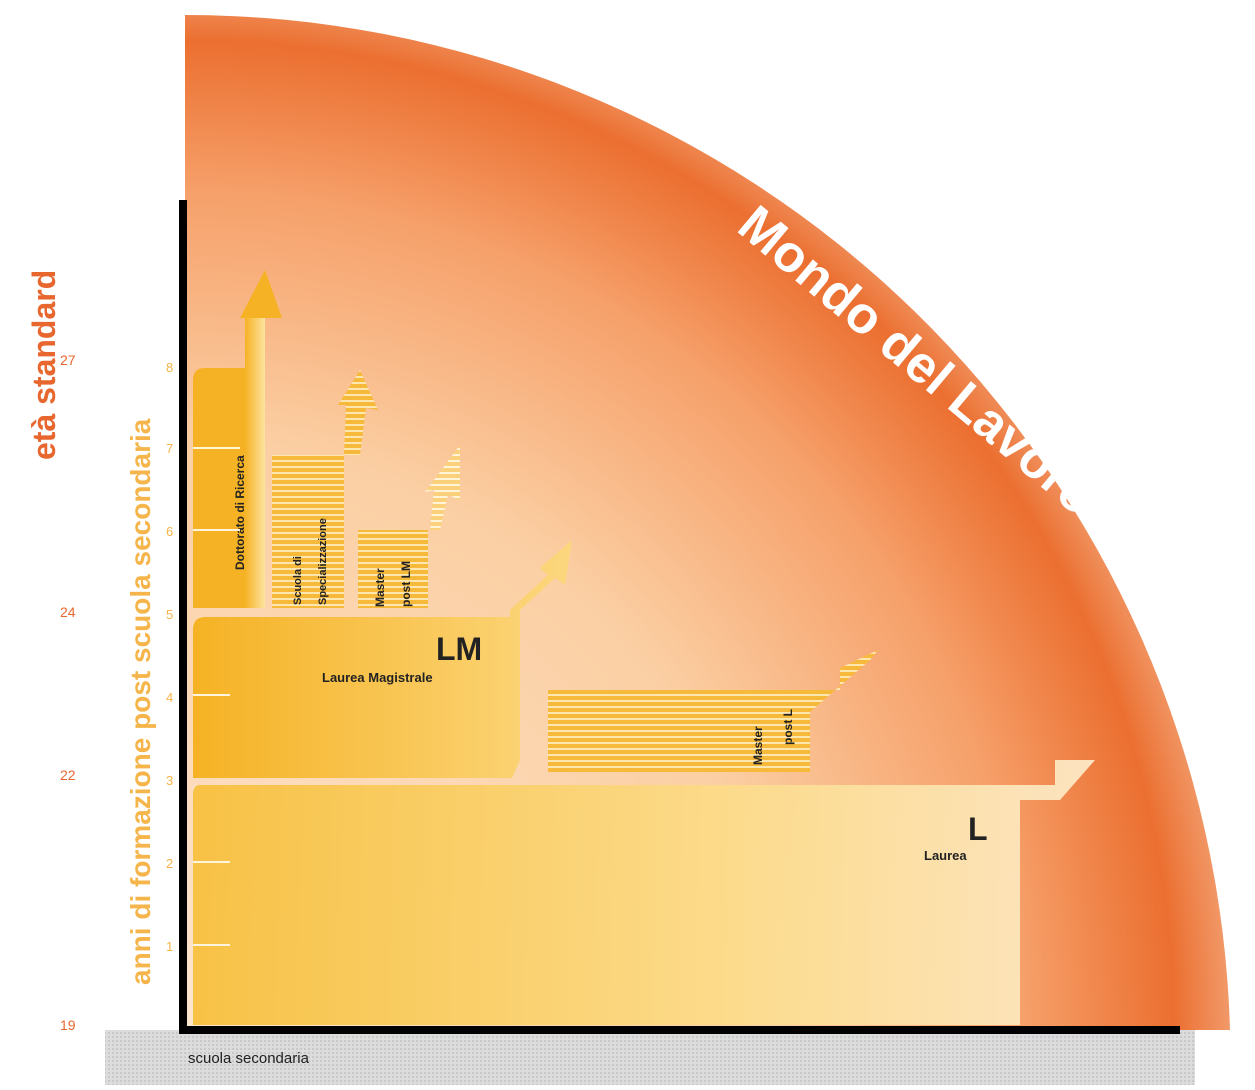 Image resolution: width=1255 pixels, height=1090 pixels. What do you see at coordinates (308, 531) in the screenshot?
I see `specializzazione-block` at bounding box center [308, 531].